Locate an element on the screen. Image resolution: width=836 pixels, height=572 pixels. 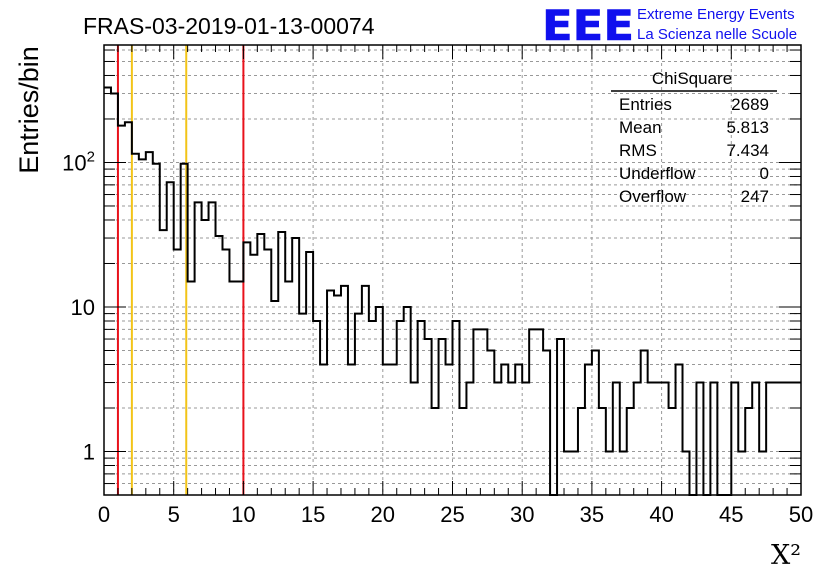
stats-entries-value: 2689 is located at coordinates (750, 104).